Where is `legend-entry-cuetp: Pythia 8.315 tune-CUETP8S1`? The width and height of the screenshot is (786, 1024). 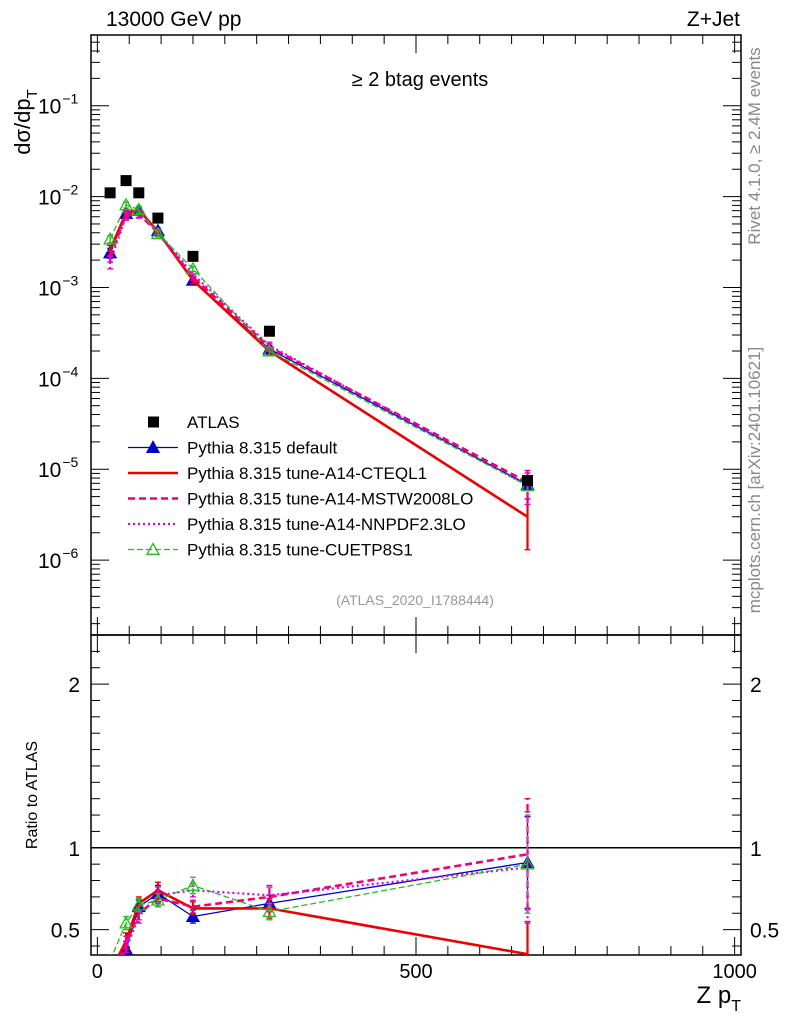
legend-entry-cuetp: Pythia 8.315 tune-CUETP8S1 is located at coordinates (270, 550).